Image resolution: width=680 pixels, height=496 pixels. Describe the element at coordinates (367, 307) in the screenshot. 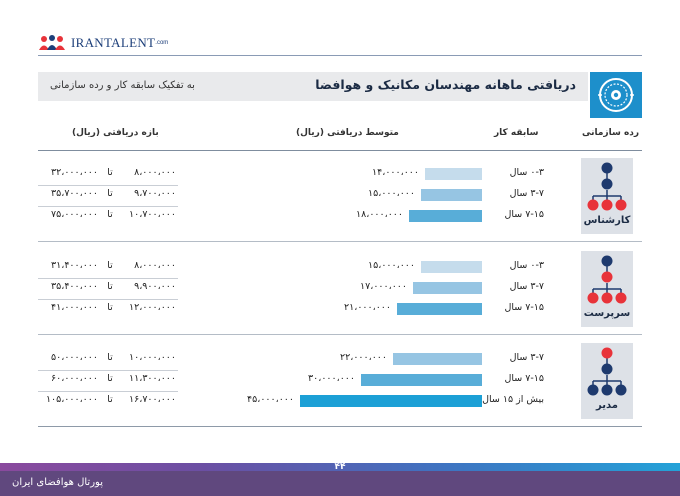

I see `average-value: ۲۱،۰۰۰،۰۰۰` at that location.